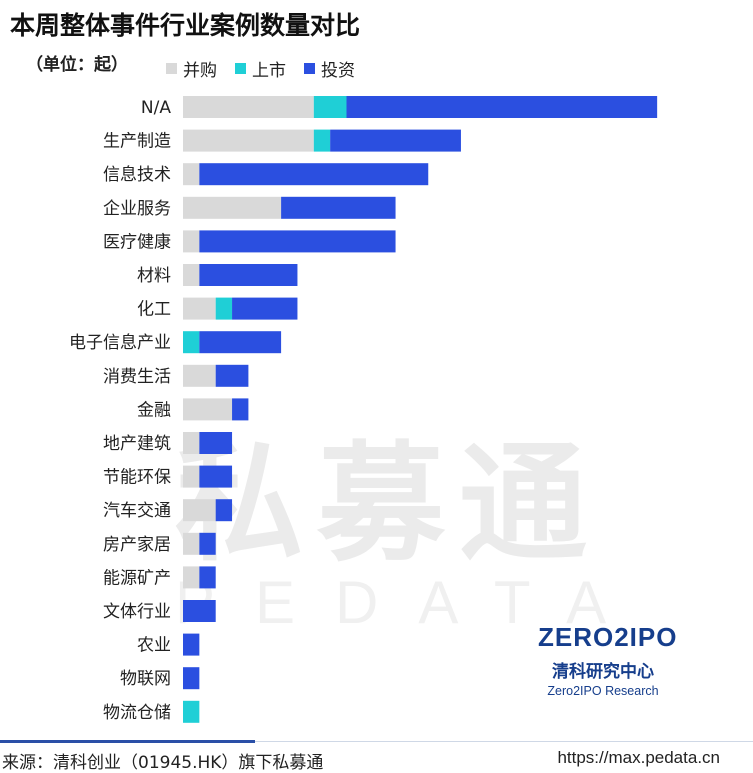 The image size is (753, 773). Describe the element at coordinates (309, 68) in the screenshot. I see `legend-swatch-investment` at that location.